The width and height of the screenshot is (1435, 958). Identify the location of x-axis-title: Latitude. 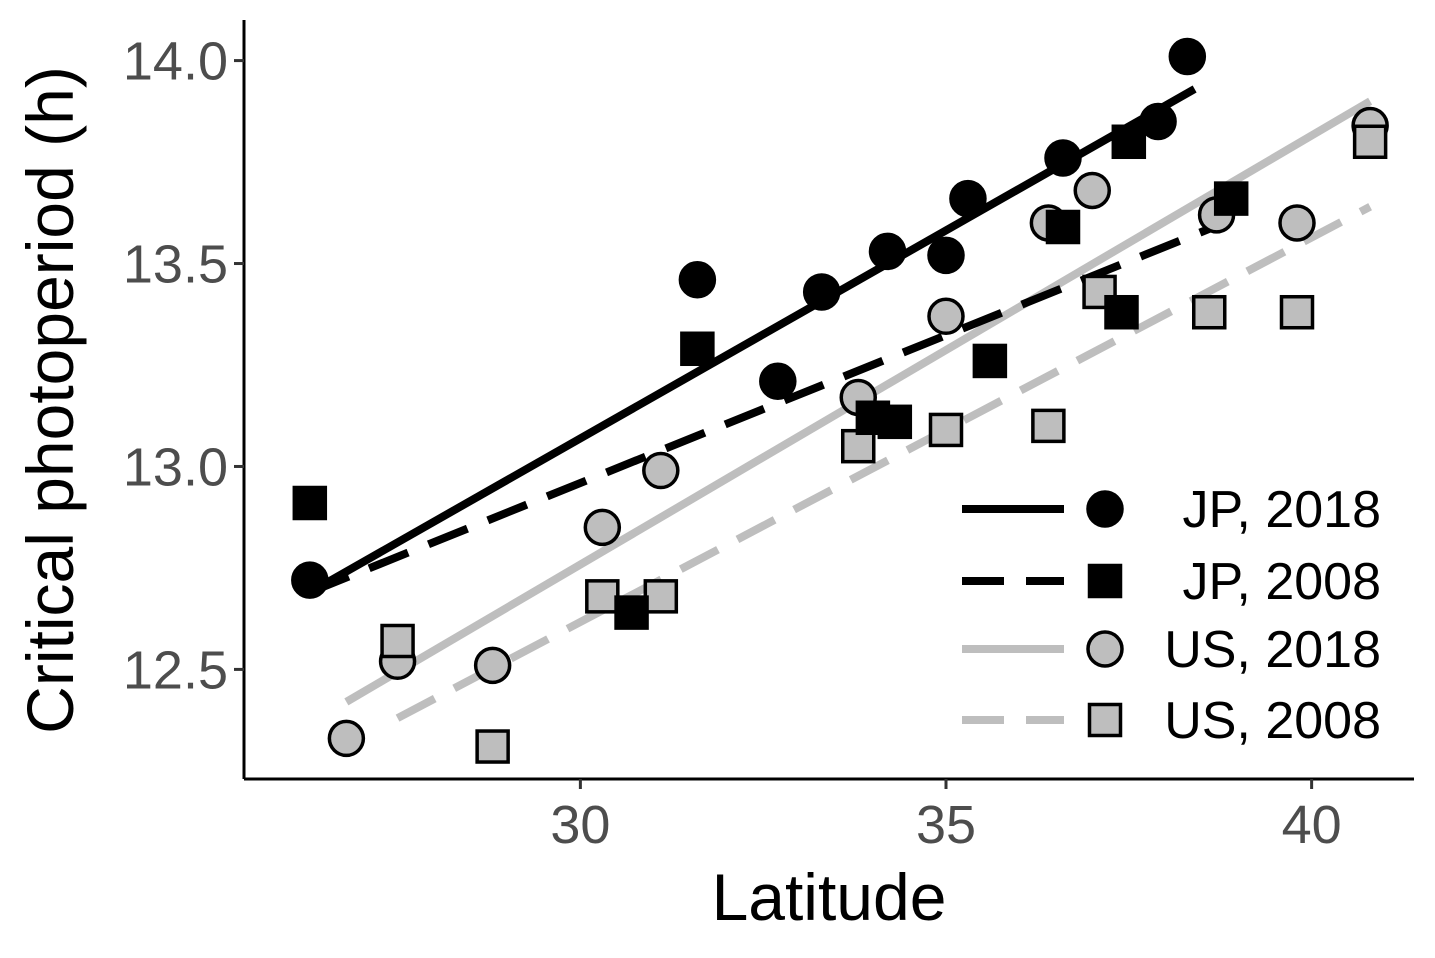
(829, 897).